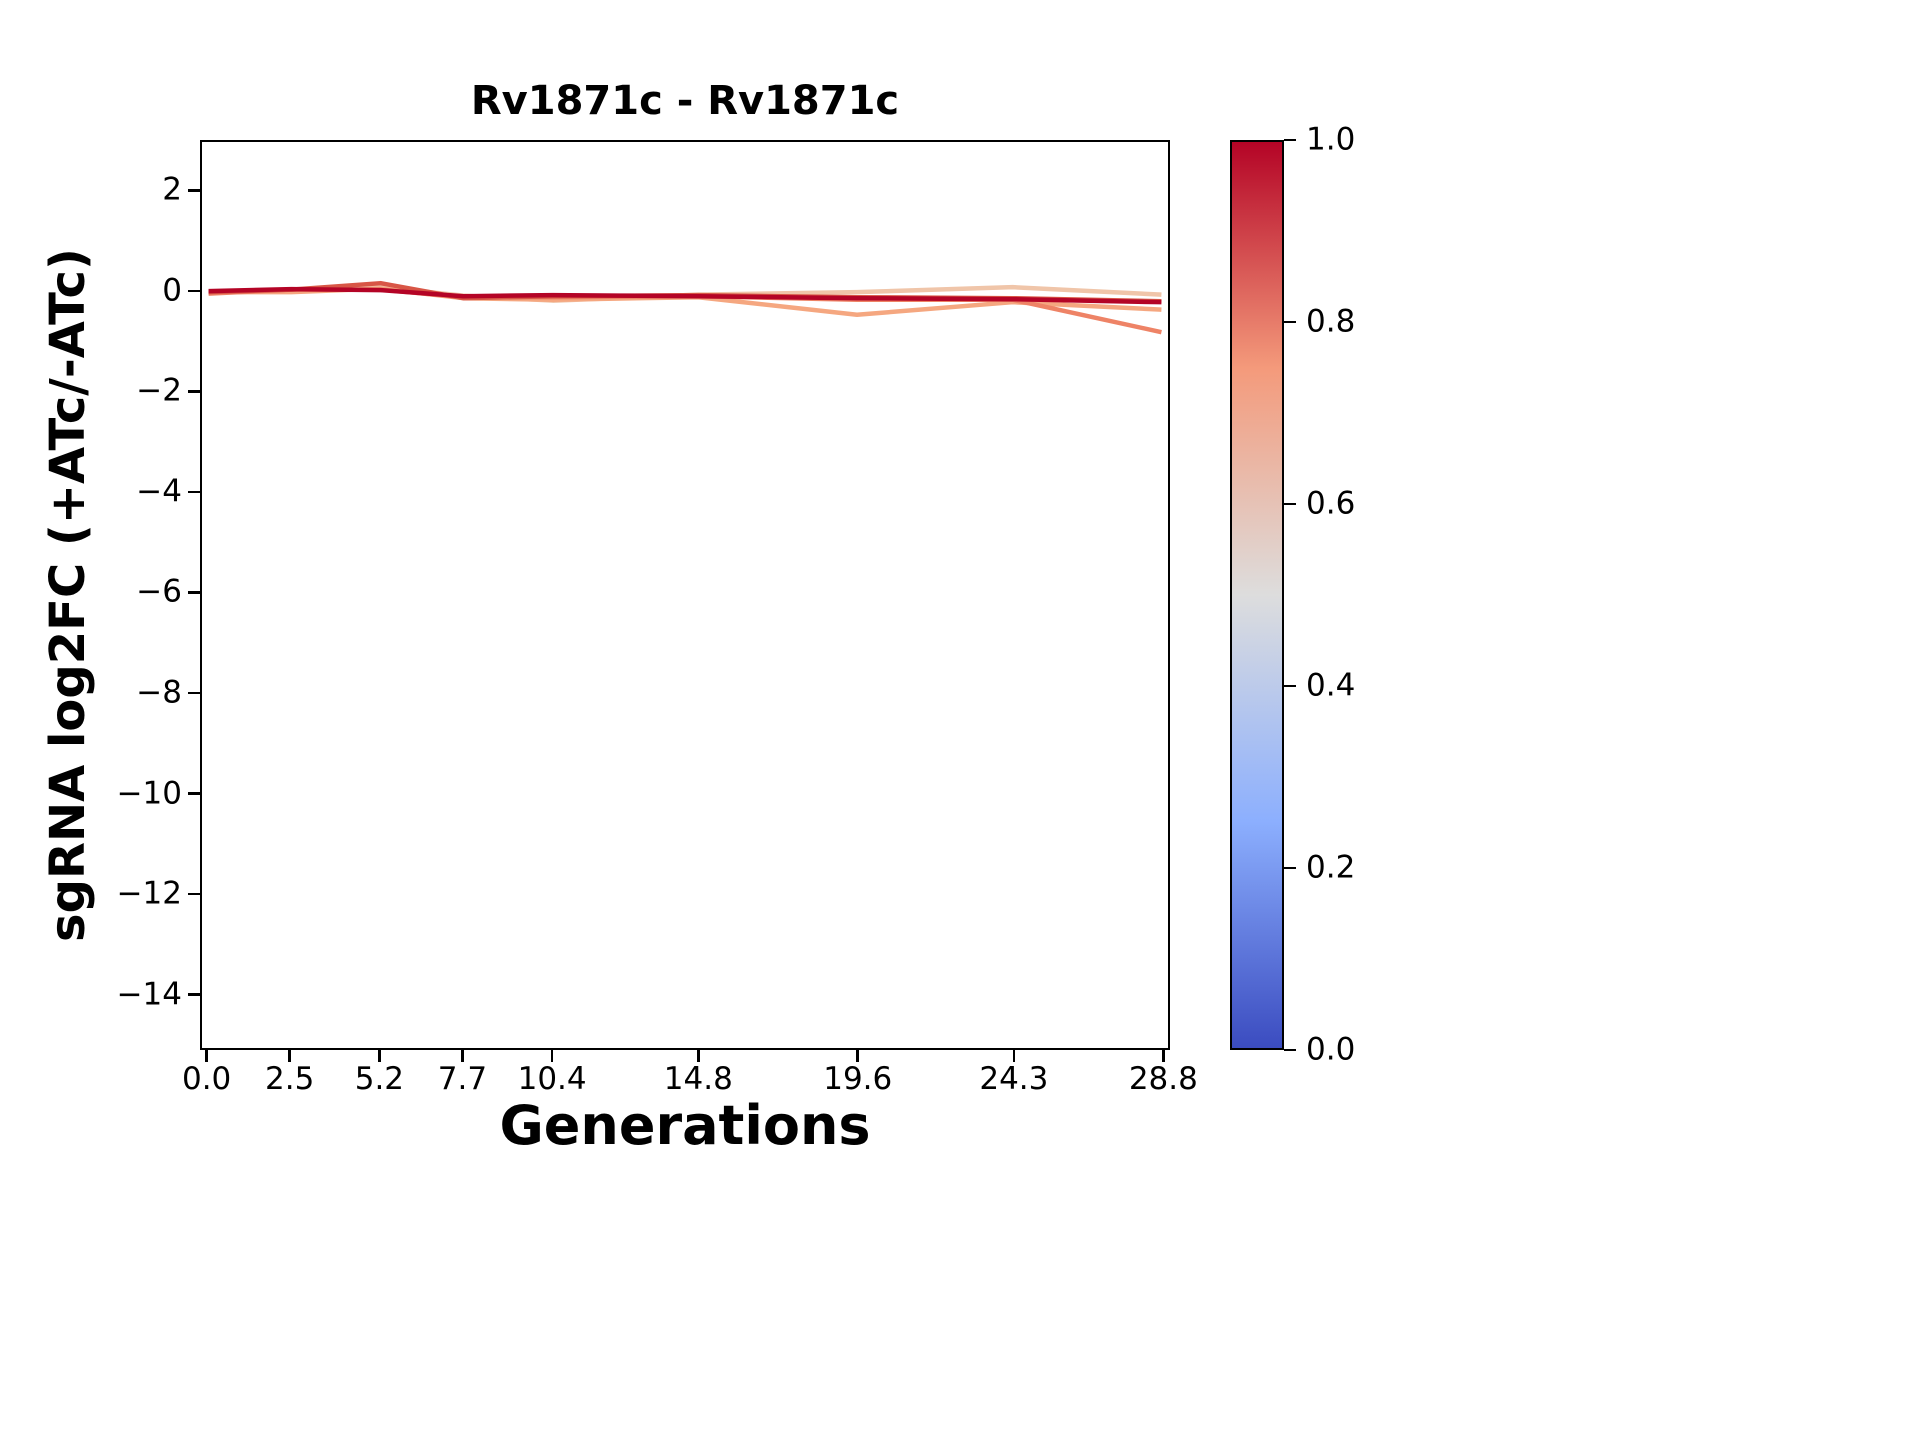 The image size is (1920, 1440). I want to click on x-tick-label: 24.3, so click(1014, 1079).